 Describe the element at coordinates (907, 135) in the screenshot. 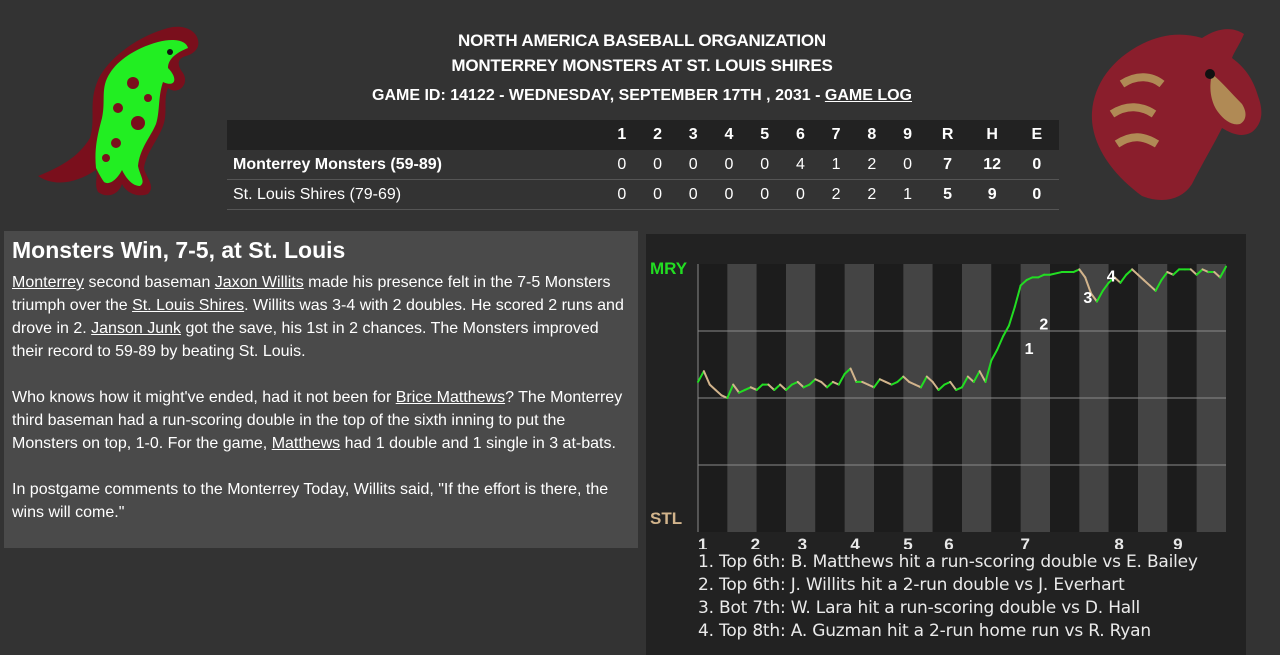

I see `inning-header: 9` at that location.